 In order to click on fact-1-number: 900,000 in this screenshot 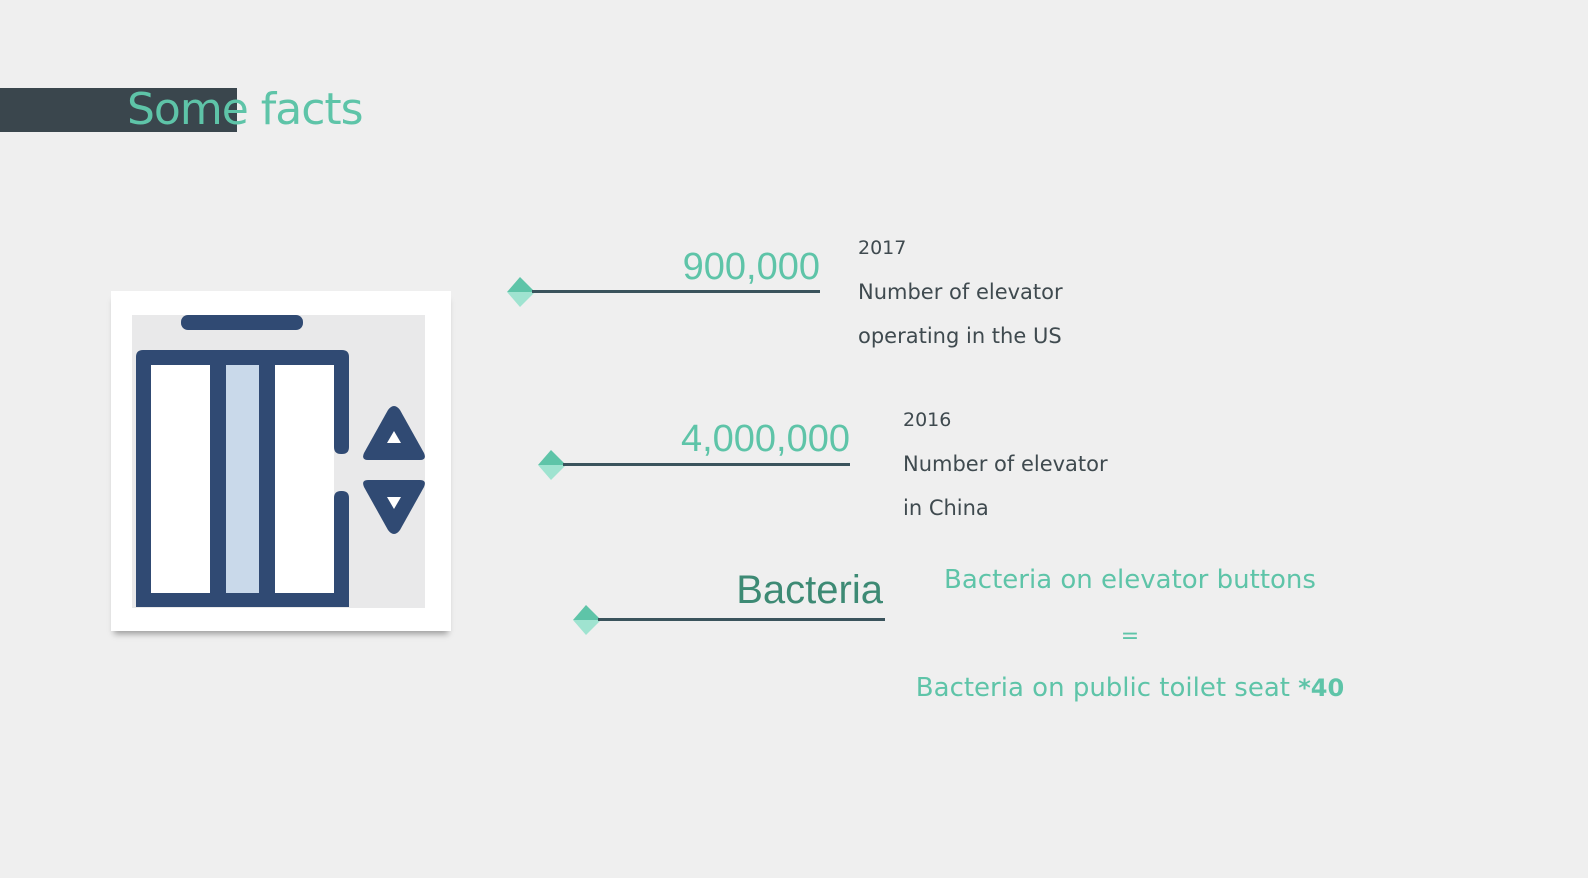, I will do `click(751, 267)`.